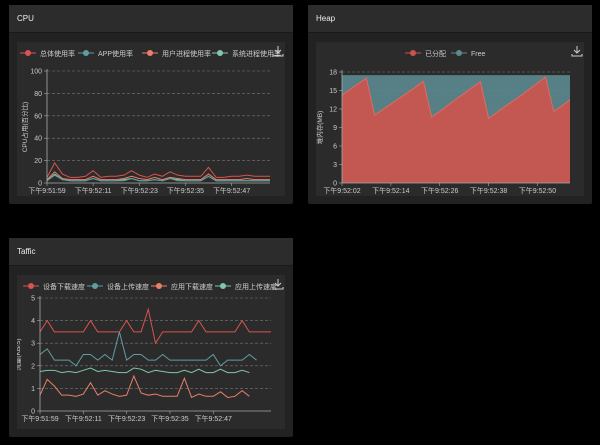 The width and height of the screenshot is (600, 445). What do you see at coordinates (335, 128) in the screenshot?
I see `y-tick-label: 9` at bounding box center [335, 128].